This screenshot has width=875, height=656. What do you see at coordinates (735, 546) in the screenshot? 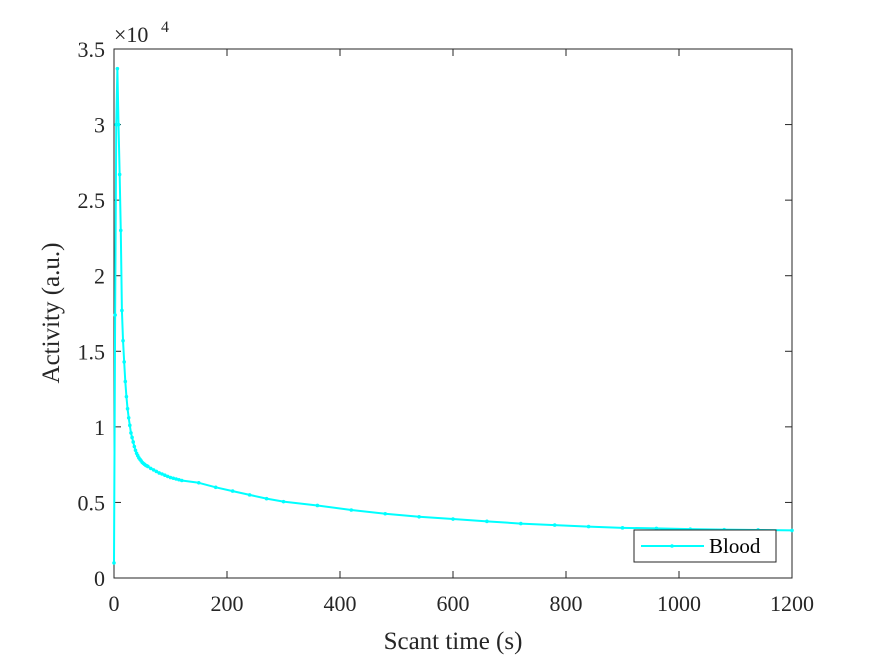
I see `legend-label: Blood` at bounding box center [735, 546].